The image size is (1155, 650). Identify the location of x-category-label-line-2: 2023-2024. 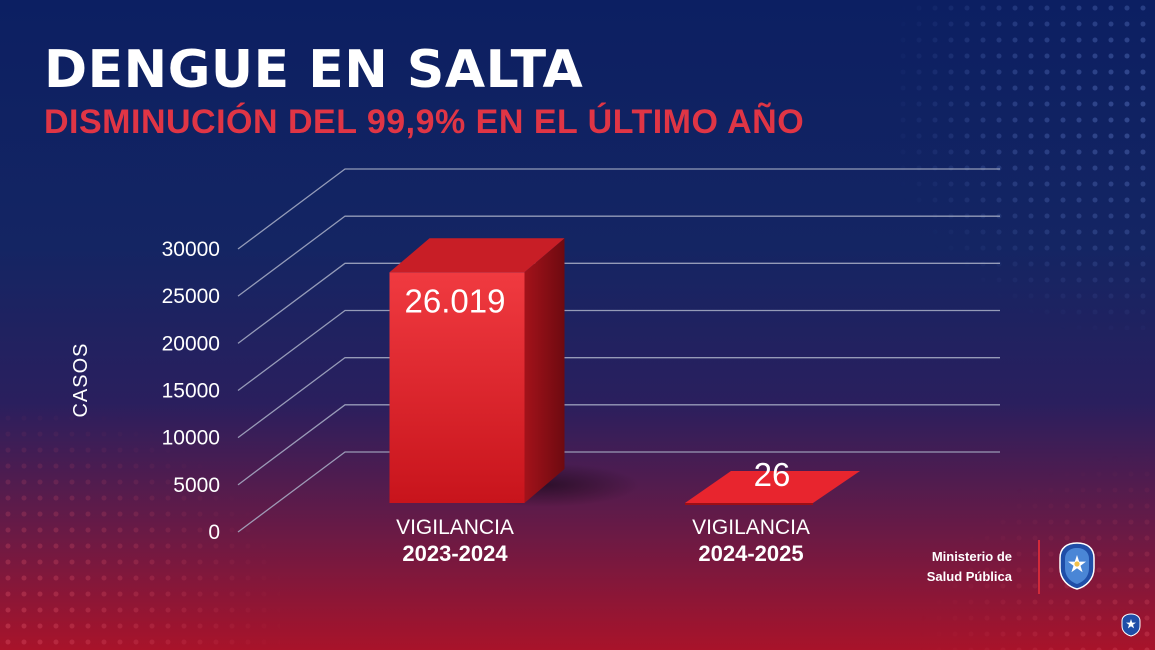
(455, 553).